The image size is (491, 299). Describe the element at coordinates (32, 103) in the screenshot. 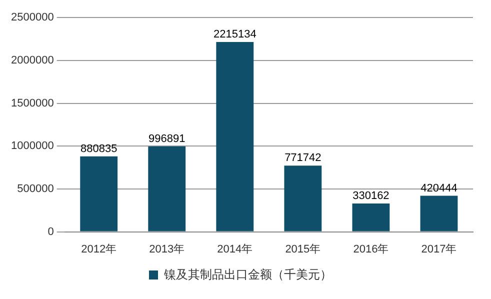

I see `y-tick-label: 1500000` at that location.